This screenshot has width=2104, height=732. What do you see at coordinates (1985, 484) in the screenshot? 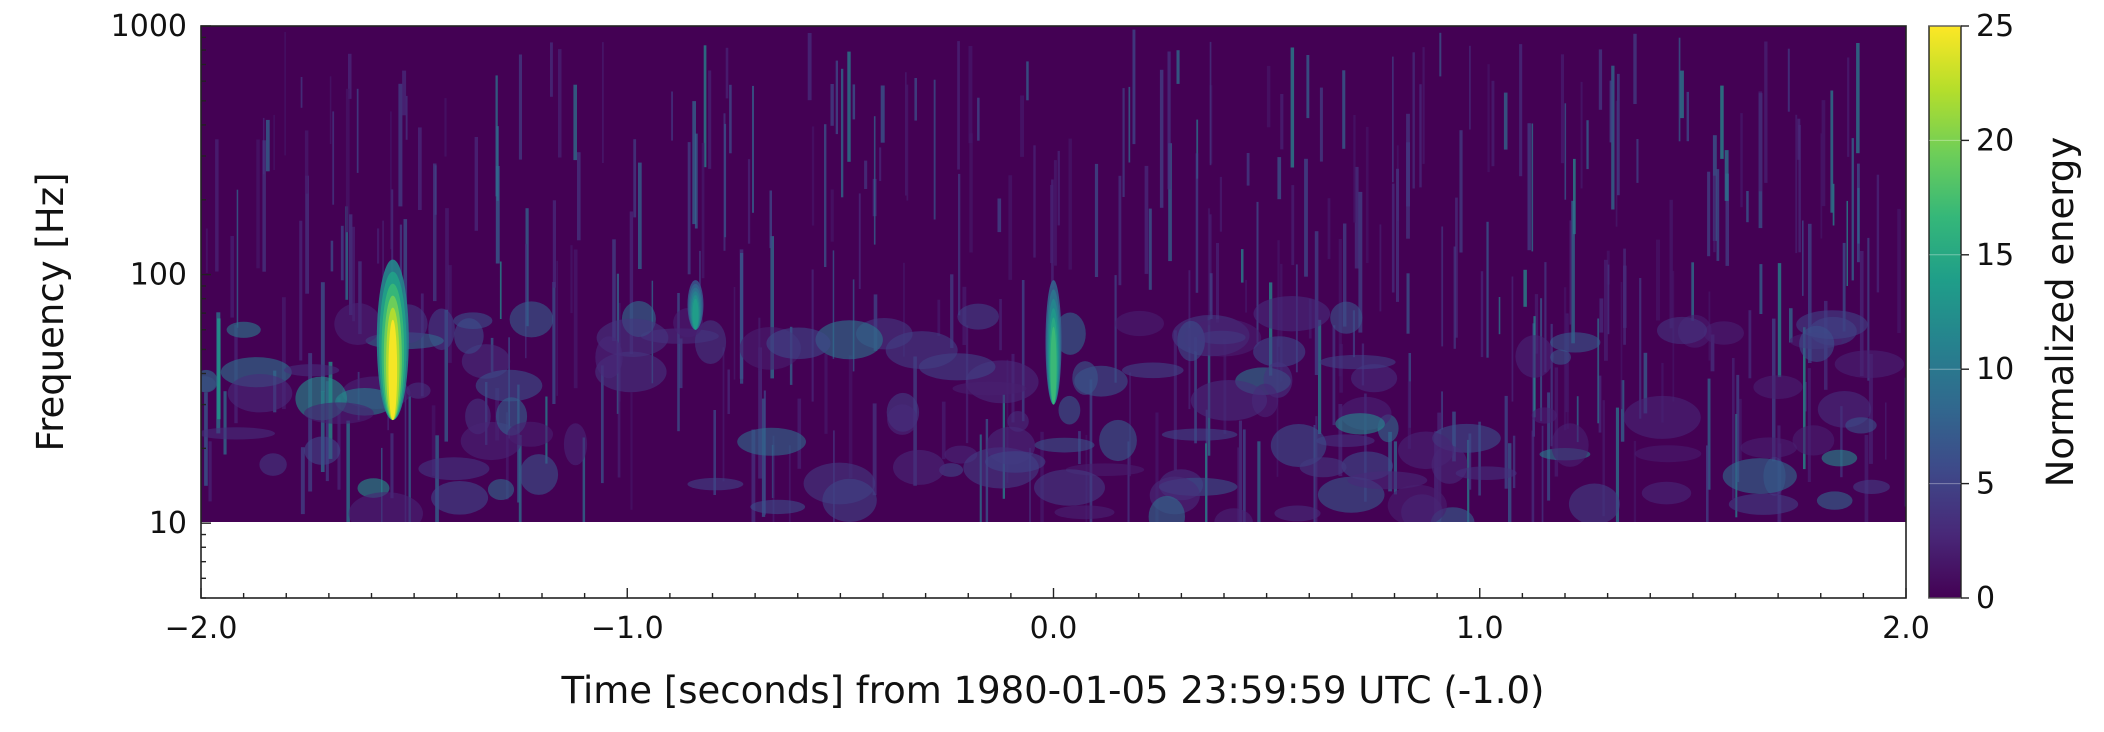
I see `colorbar-tick-label: 5` at bounding box center [1985, 484].